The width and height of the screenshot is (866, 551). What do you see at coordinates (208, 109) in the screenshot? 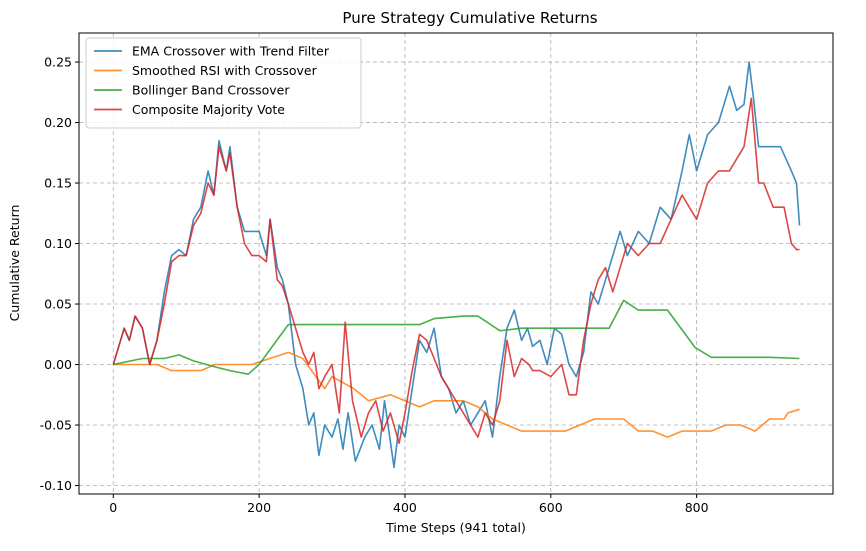
I see `legend-label: Composite Majority Vote` at bounding box center [208, 109].